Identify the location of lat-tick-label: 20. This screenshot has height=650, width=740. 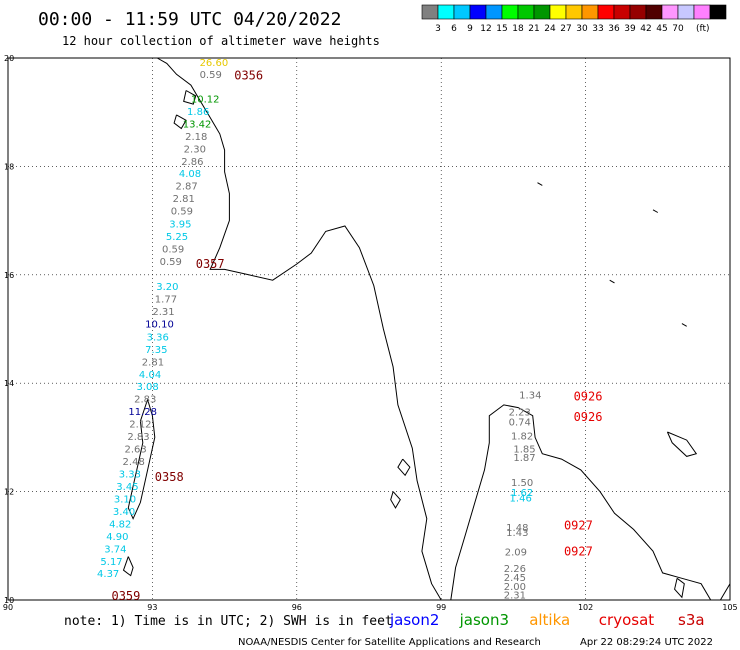
(9, 58).